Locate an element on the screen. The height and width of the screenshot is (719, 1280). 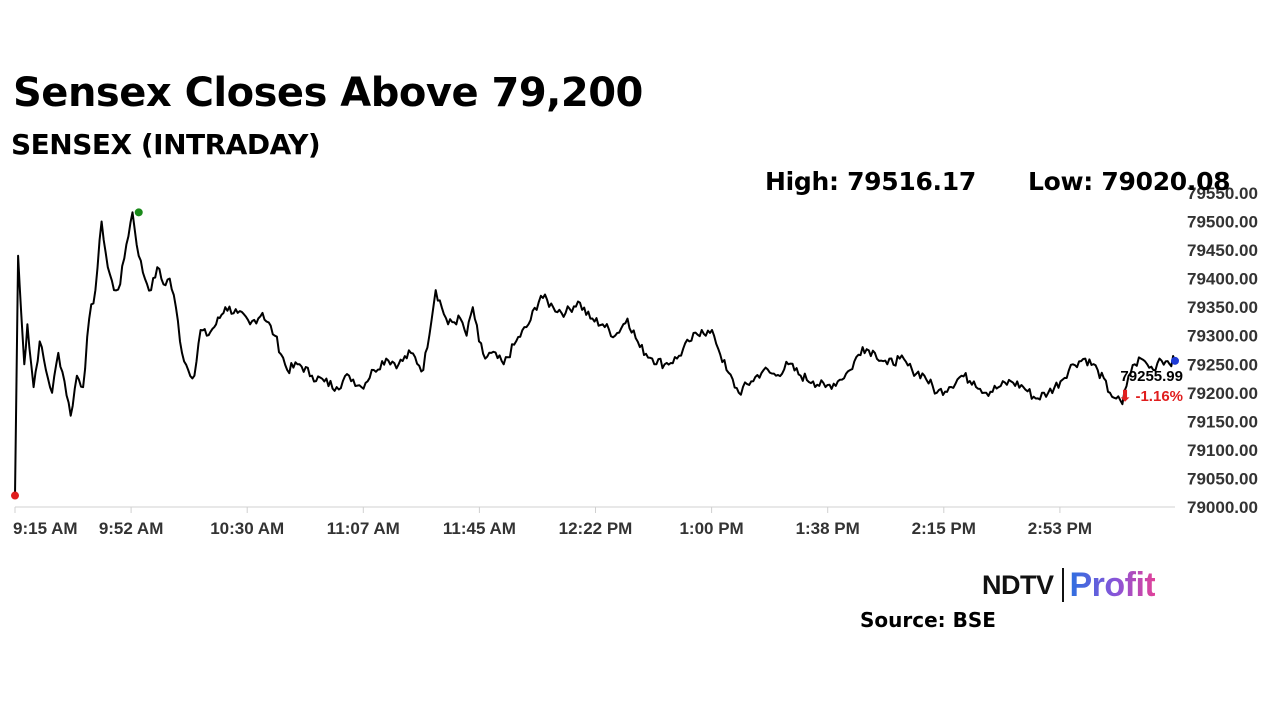
low-point-marker is located at coordinates (15, 495).